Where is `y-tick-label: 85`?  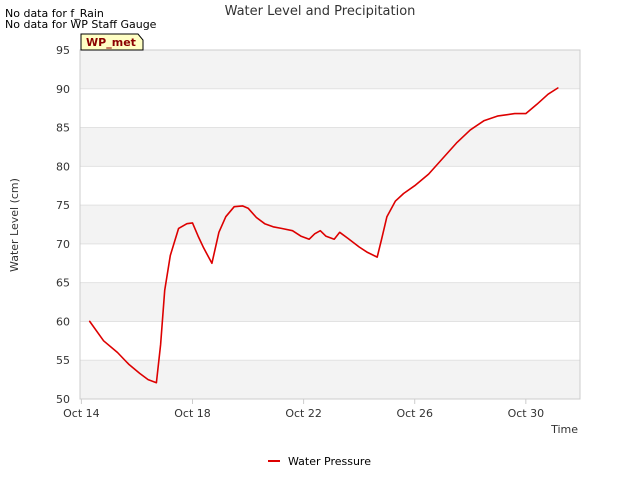
y-tick-label: 85 is located at coordinates (63, 128).